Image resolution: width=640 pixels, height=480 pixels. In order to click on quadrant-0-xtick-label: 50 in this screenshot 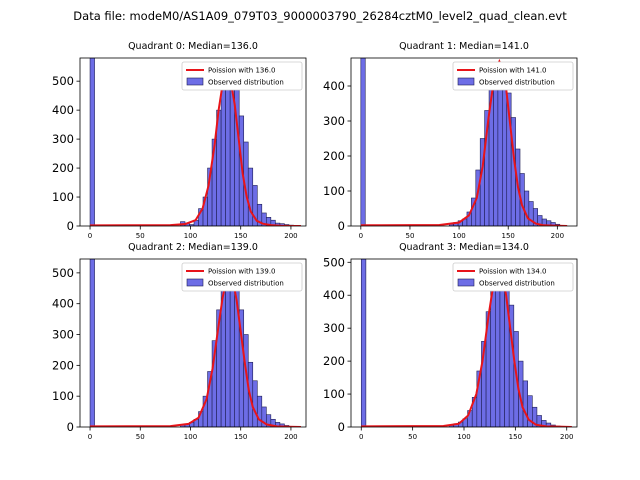, I will do `click(140, 236)`.